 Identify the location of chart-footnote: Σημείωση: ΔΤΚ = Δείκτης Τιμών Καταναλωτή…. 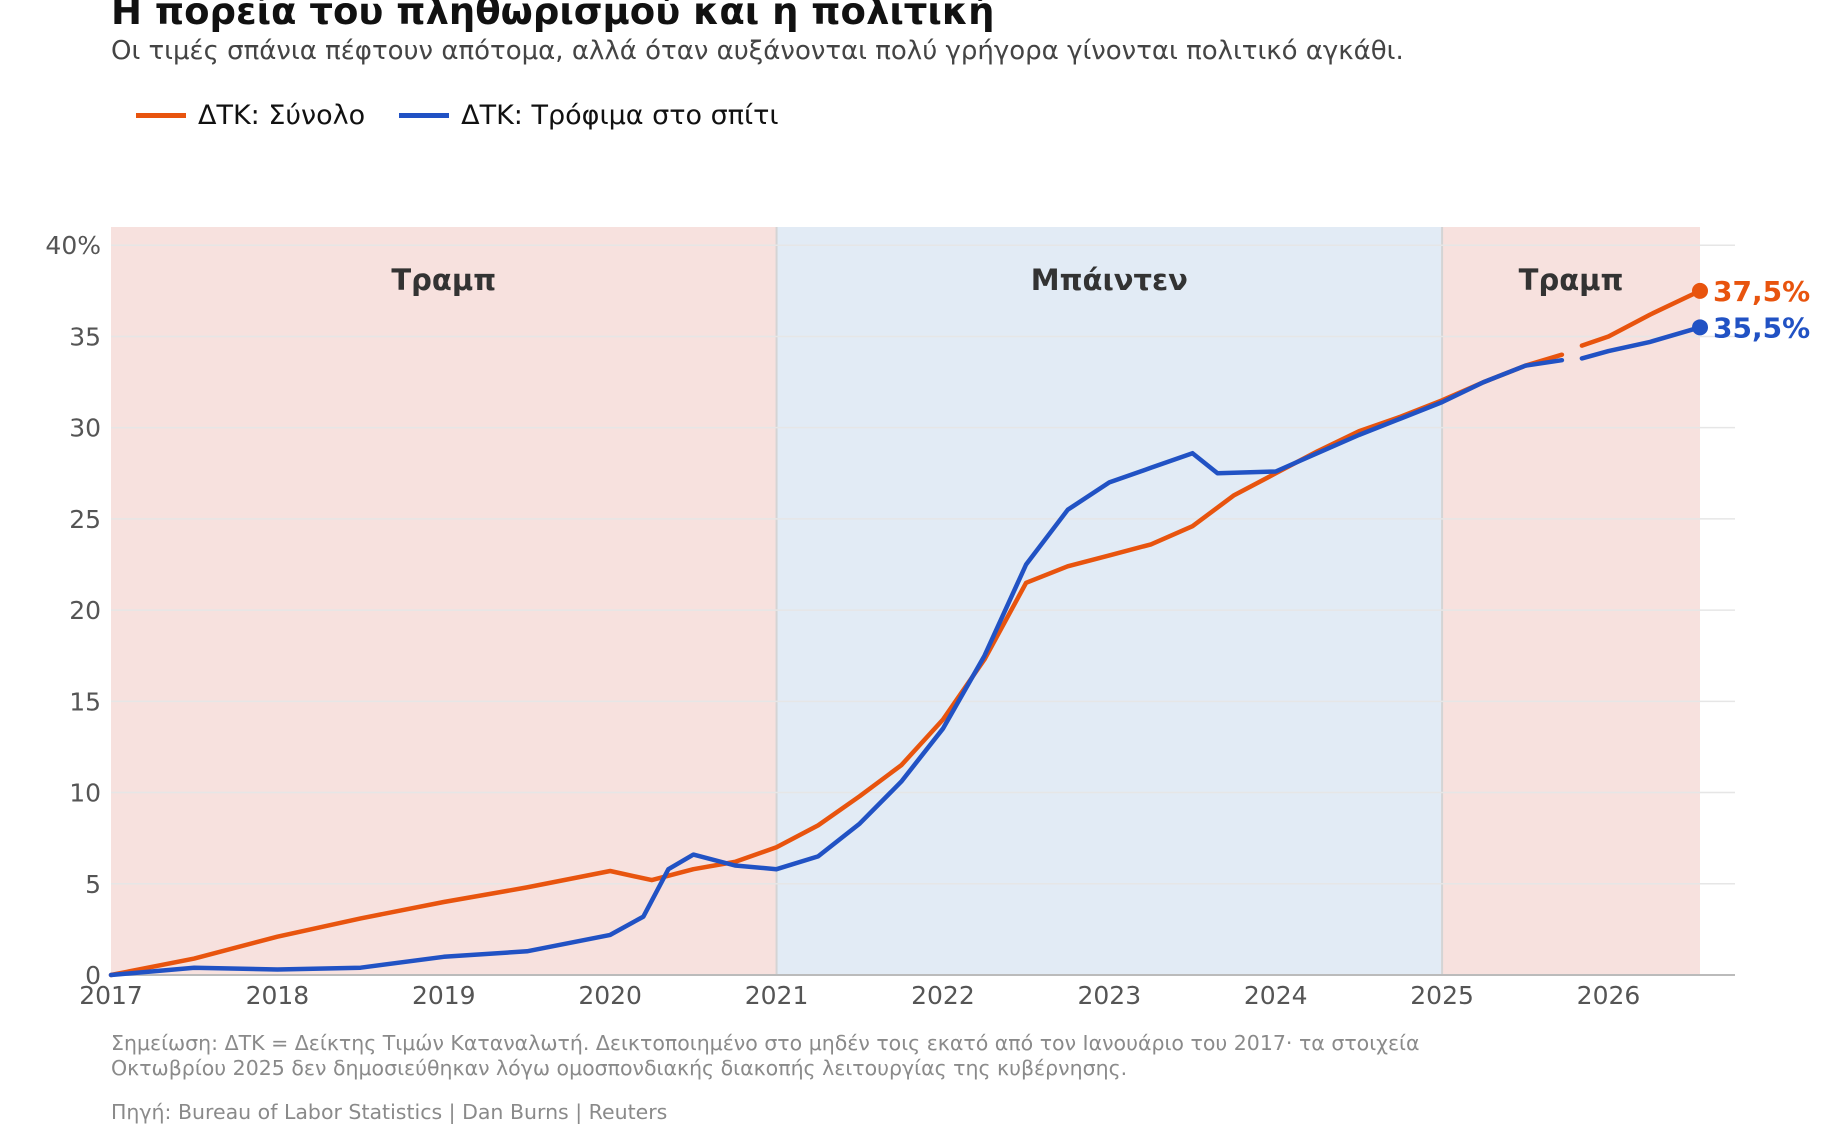
(765, 1055).